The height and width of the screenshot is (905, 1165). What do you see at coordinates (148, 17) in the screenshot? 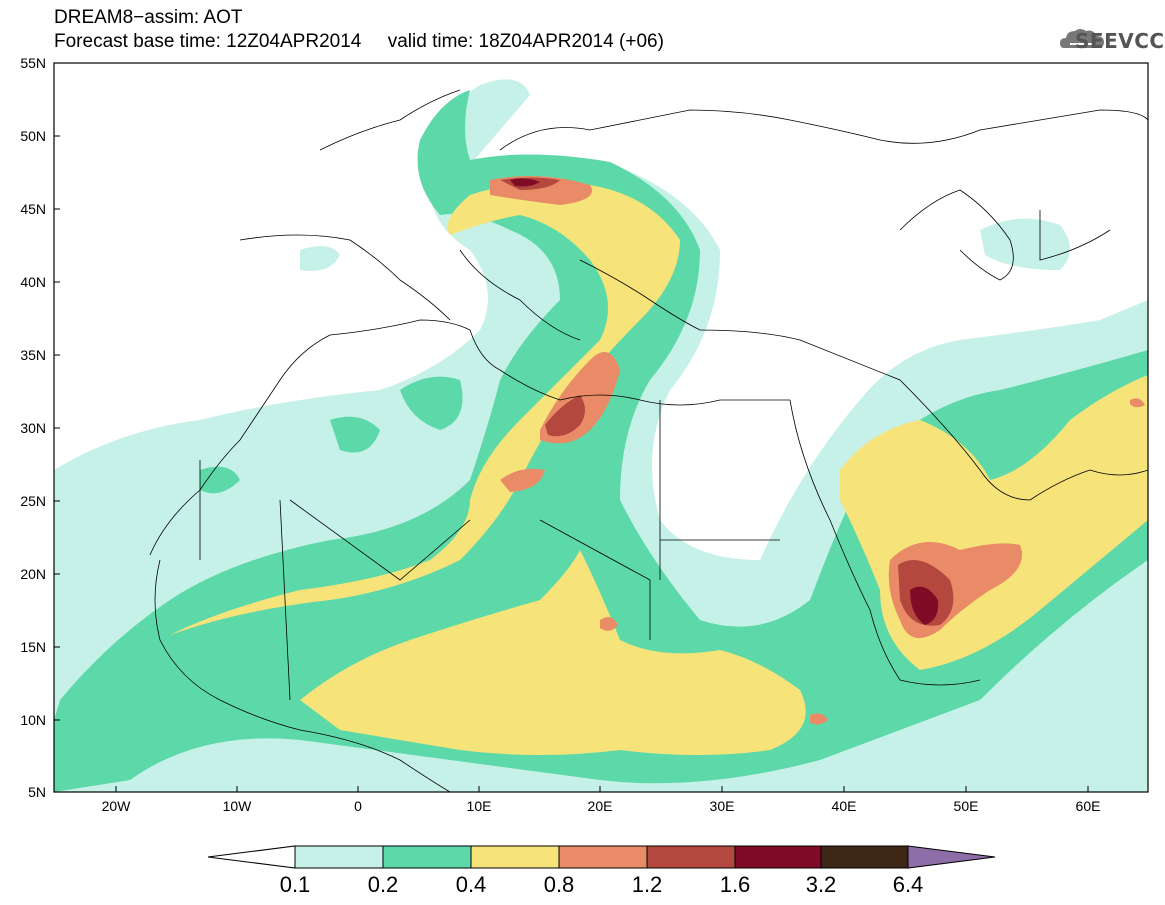
I see `chart-title: DREAM8−assim: AOT` at bounding box center [148, 17].